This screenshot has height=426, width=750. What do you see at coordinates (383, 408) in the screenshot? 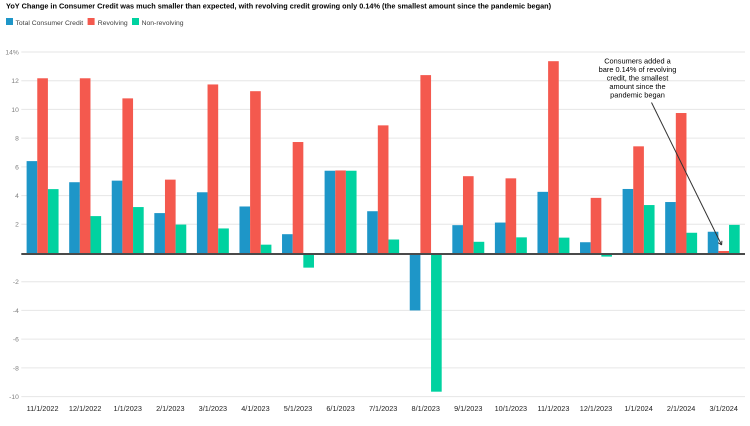
I see `svg-text: 7/1/2023` at bounding box center [383, 408].